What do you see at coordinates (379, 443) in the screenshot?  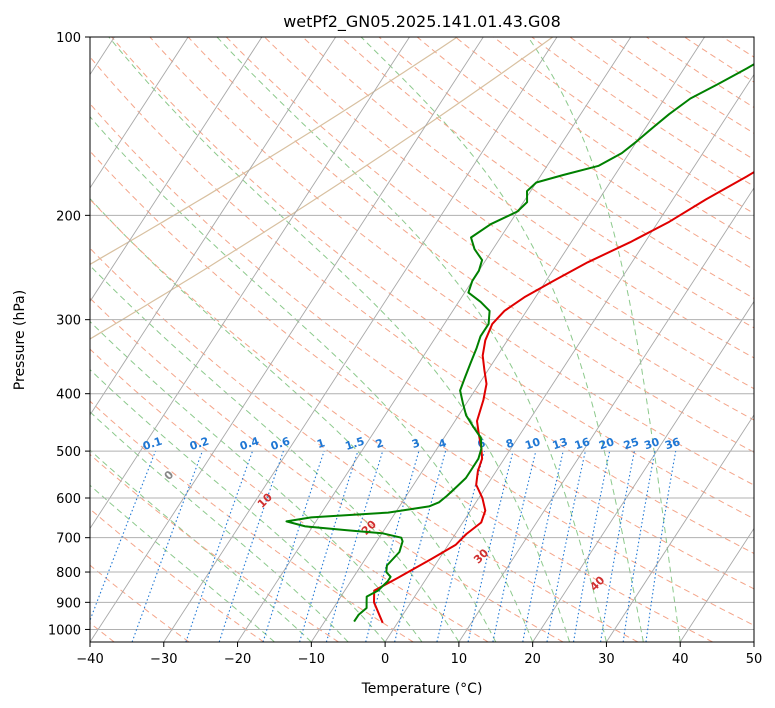 I see `mixing-ratio-label: 2` at bounding box center [379, 443].